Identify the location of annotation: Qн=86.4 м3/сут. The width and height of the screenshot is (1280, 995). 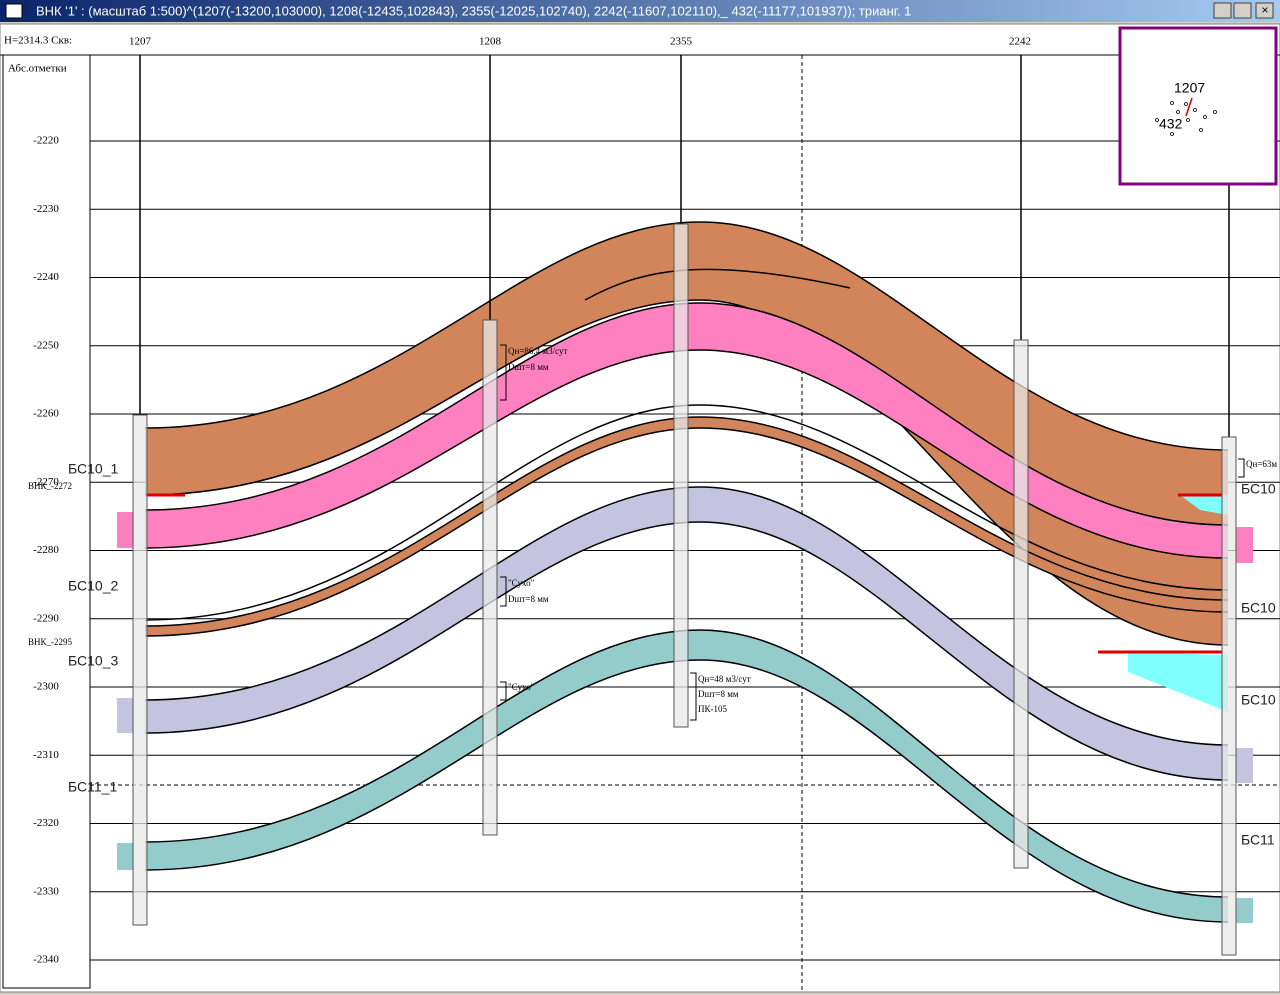
(537, 351).